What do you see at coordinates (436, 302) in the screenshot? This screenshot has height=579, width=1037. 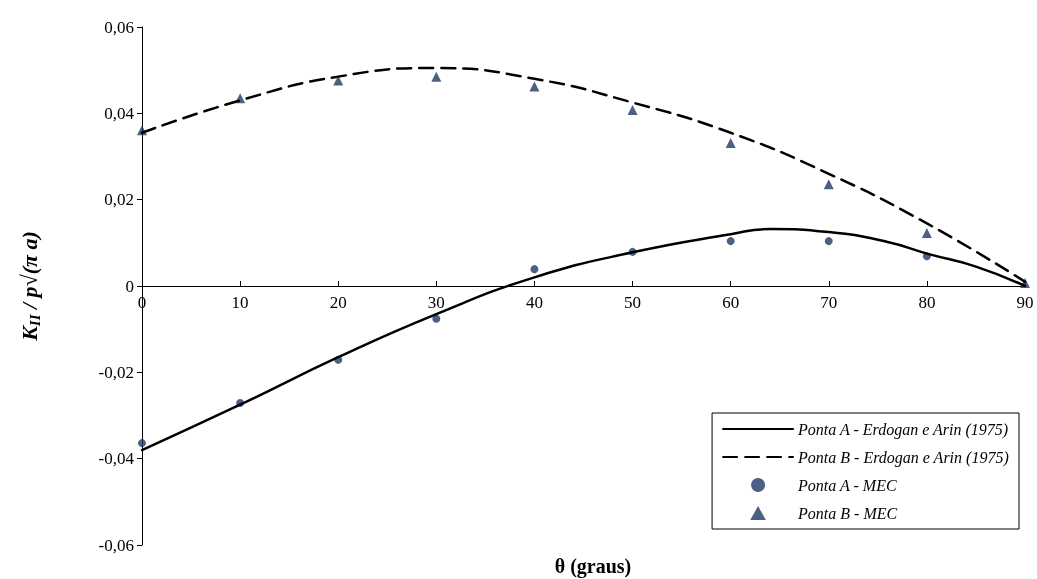 I see `x-tick-label: 30` at bounding box center [436, 302].